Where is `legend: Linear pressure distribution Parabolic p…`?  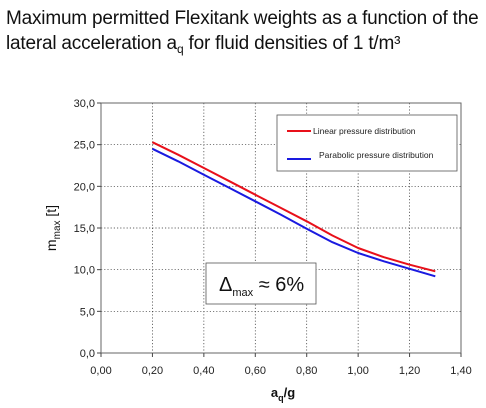
legend: Linear pressure distribution Parabolic p… is located at coordinates (367, 143).